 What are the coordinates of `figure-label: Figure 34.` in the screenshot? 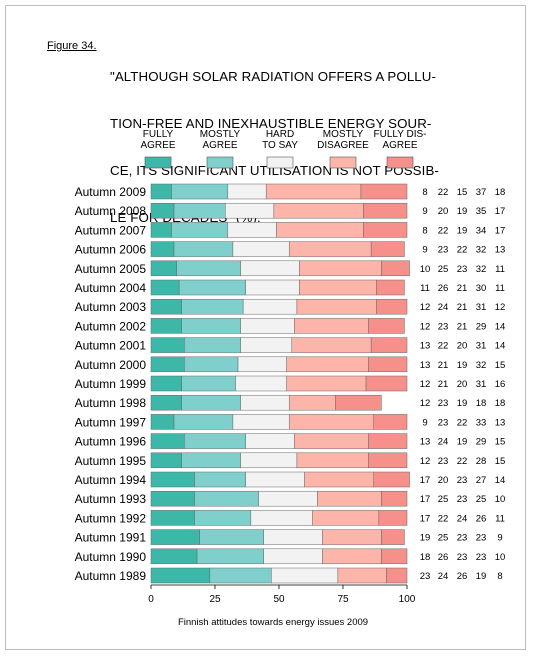 It's located at (72, 46).